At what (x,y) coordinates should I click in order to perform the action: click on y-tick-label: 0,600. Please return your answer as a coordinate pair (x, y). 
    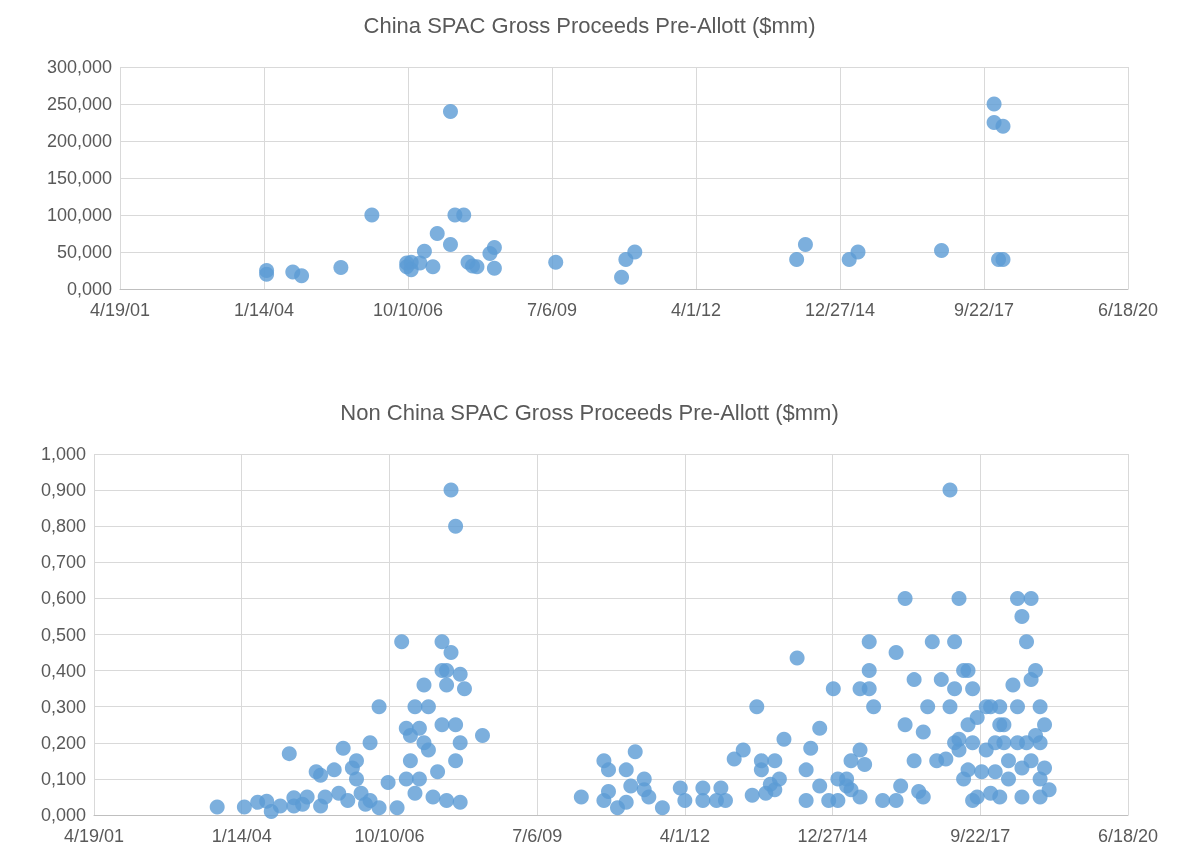
    Looking at the image, I should click on (63, 598).